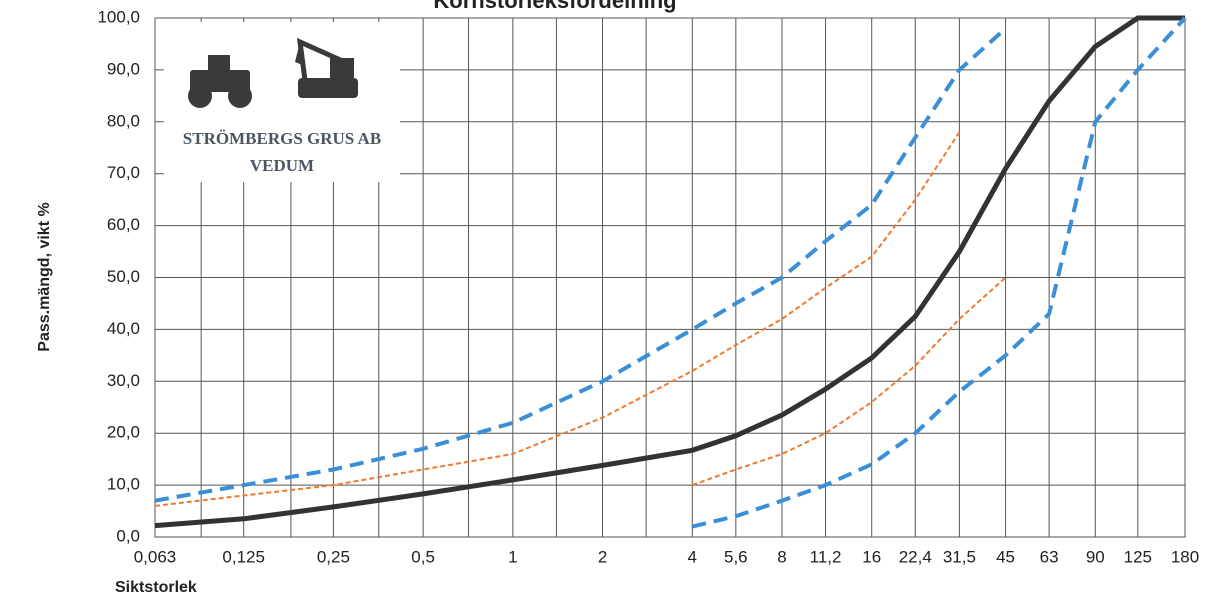  What do you see at coordinates (123, 328) in the screenshot?
I see `y-tick-label: 40,0` at bounding box center [123, 328].